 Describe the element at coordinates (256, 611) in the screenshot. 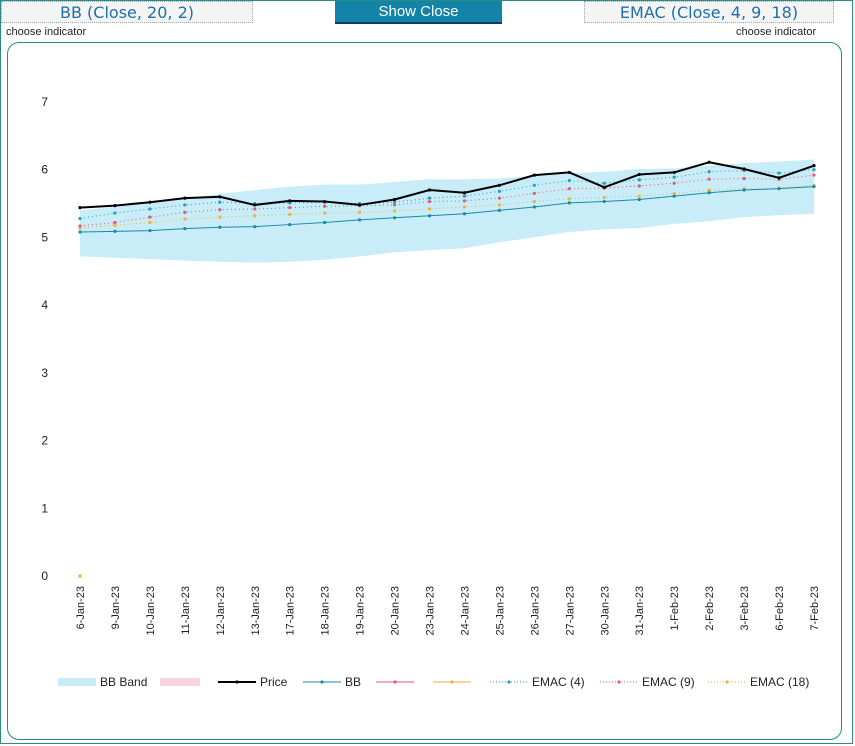

I see `x-tick-label-13-Jan-23: 13-Jan-23` at that location.